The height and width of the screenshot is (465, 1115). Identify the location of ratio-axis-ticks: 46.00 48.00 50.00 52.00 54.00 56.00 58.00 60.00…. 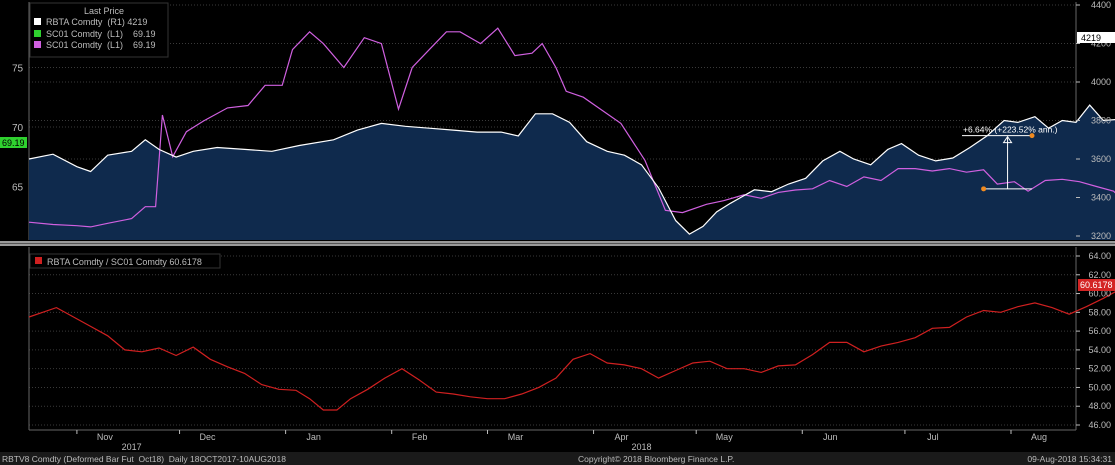
(1093, 340).